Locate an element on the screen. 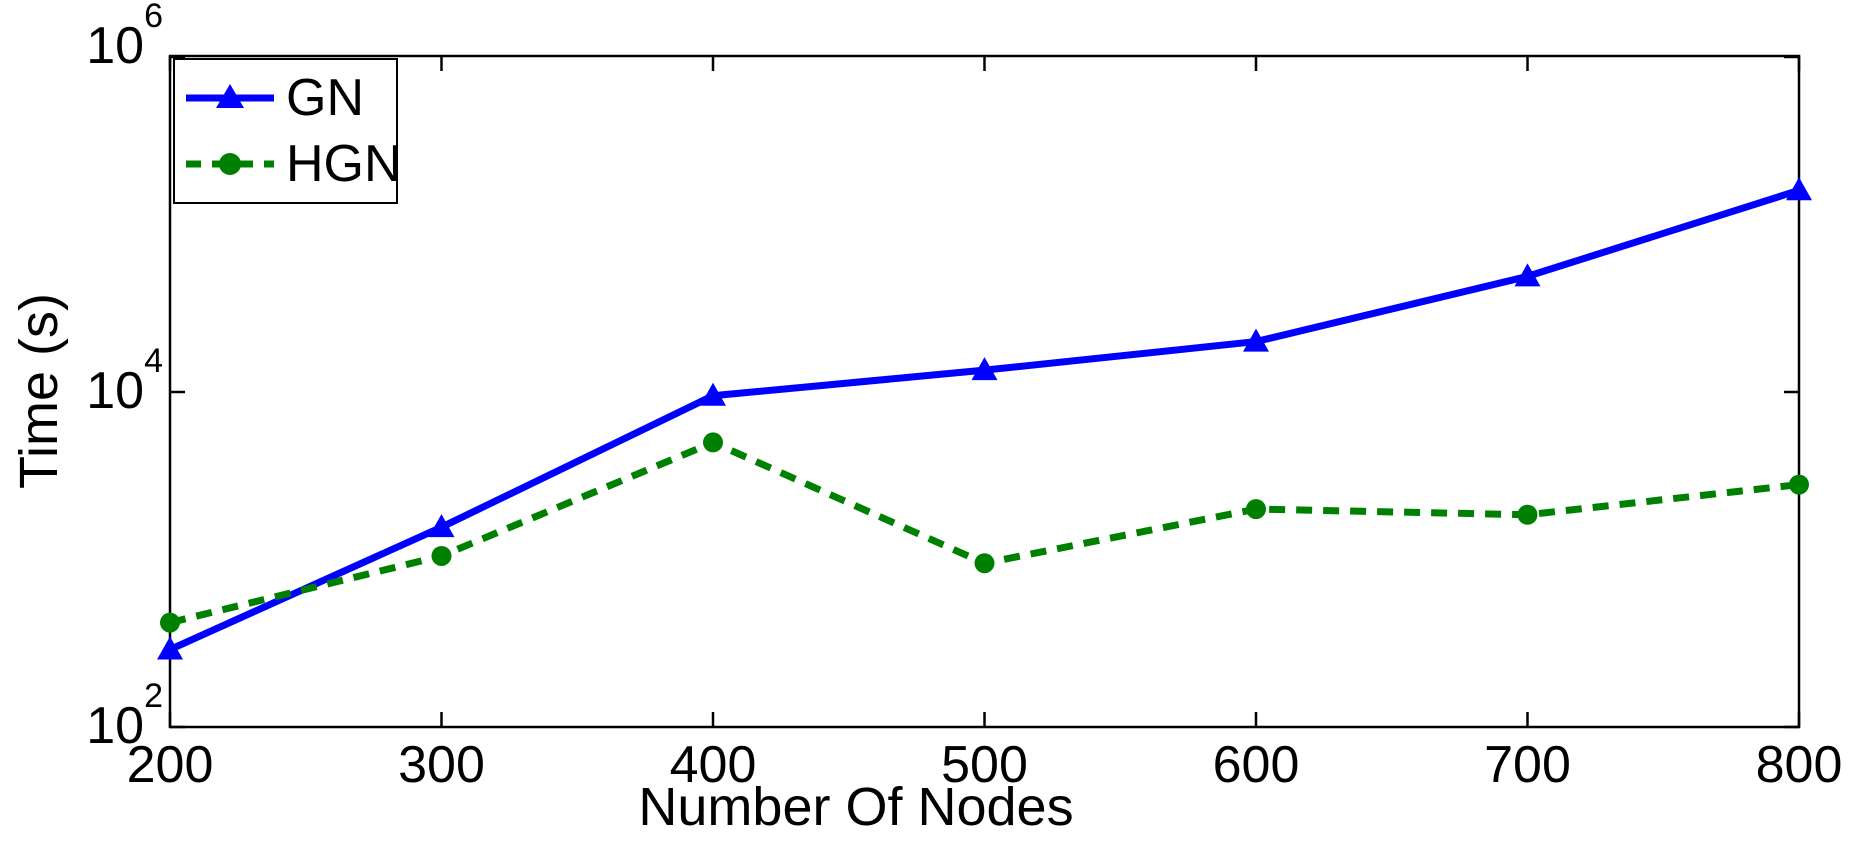 The image size is (1858, 844). y-axis-tick-labels: 10² 10⁴ 10⁶ is located at coordinates (124, 377).